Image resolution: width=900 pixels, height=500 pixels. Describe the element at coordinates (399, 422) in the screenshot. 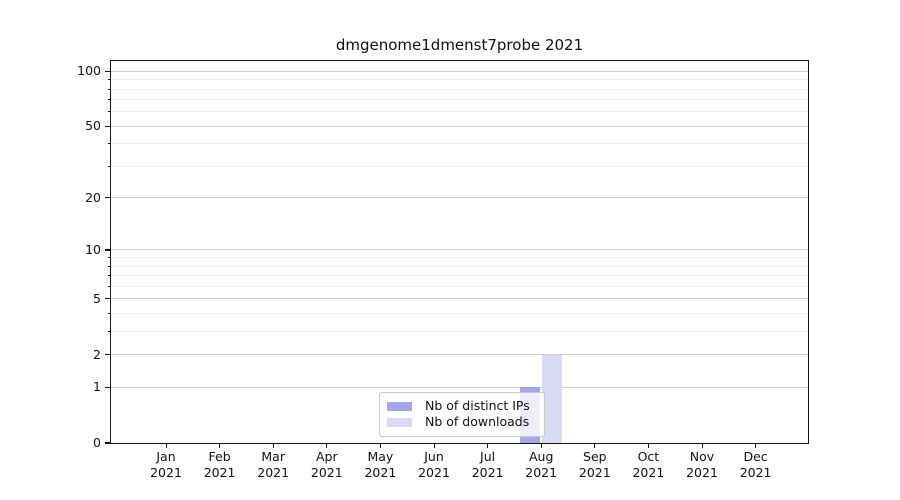

I see `legend-swatch-downloads` at that location.